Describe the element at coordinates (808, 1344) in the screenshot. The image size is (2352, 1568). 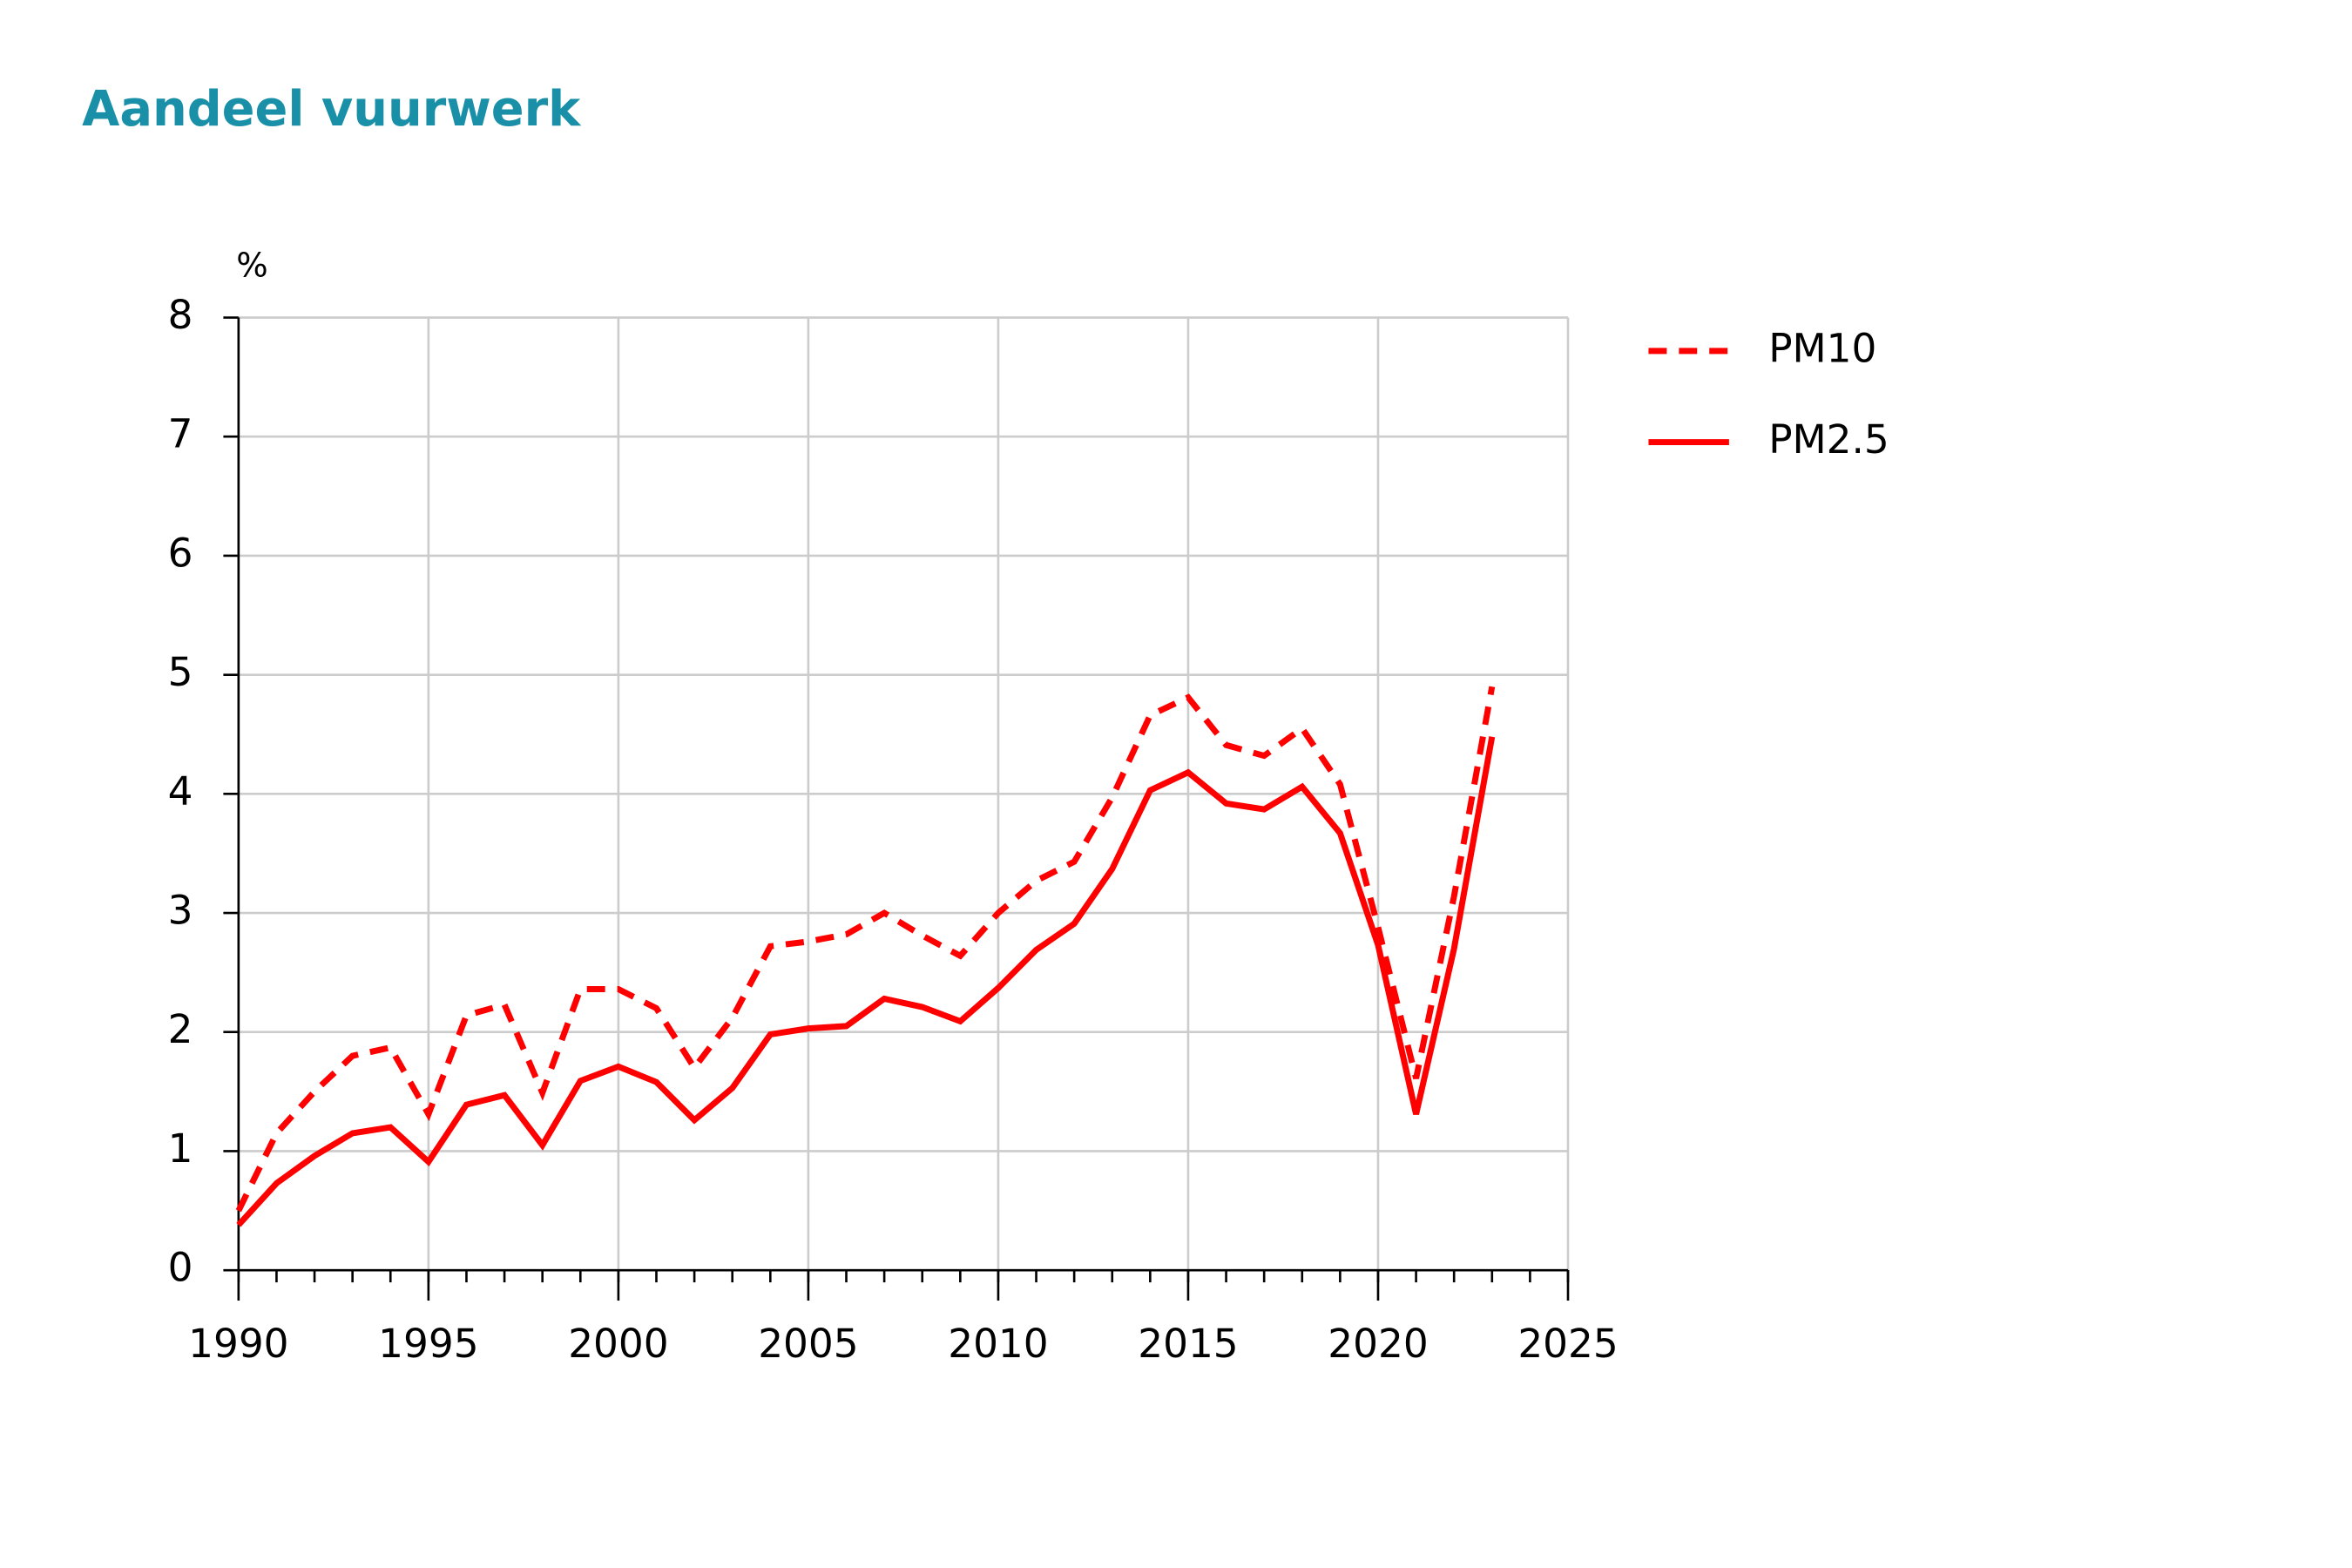
I see `x-tick-label: 2005` at that location.